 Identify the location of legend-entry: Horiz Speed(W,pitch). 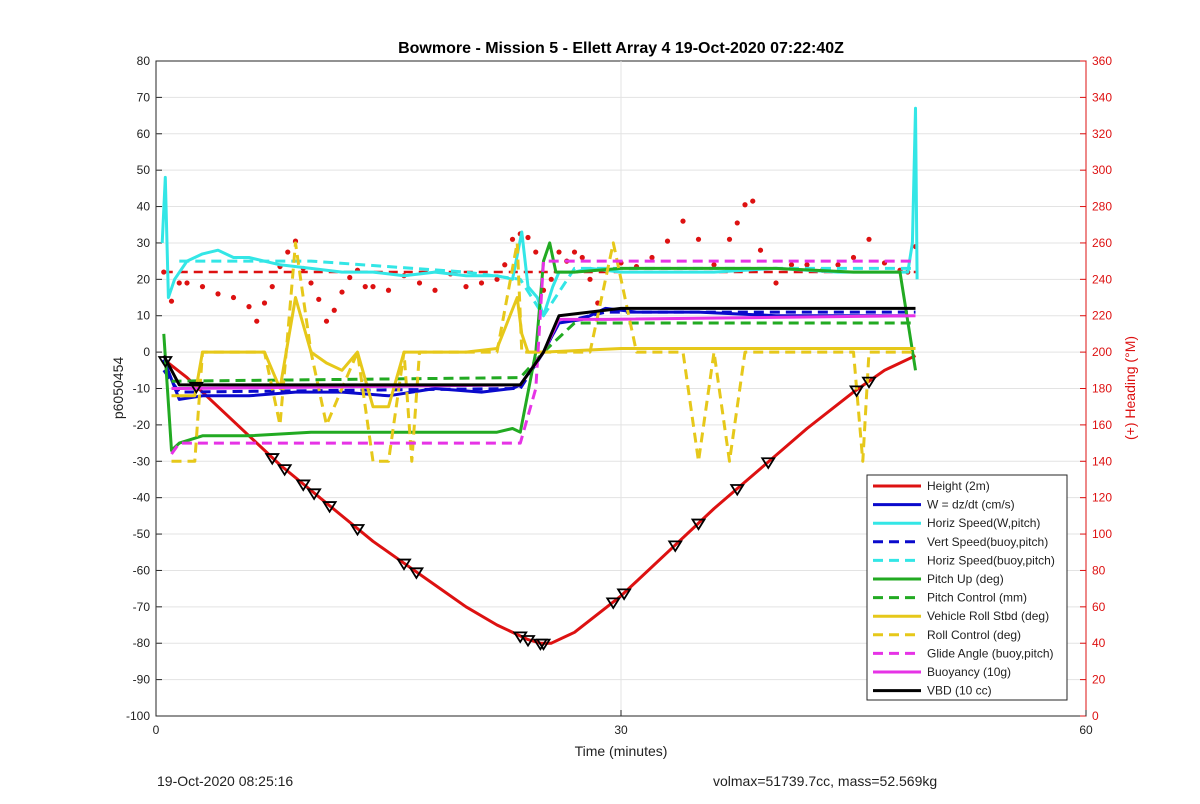
(983, 523).